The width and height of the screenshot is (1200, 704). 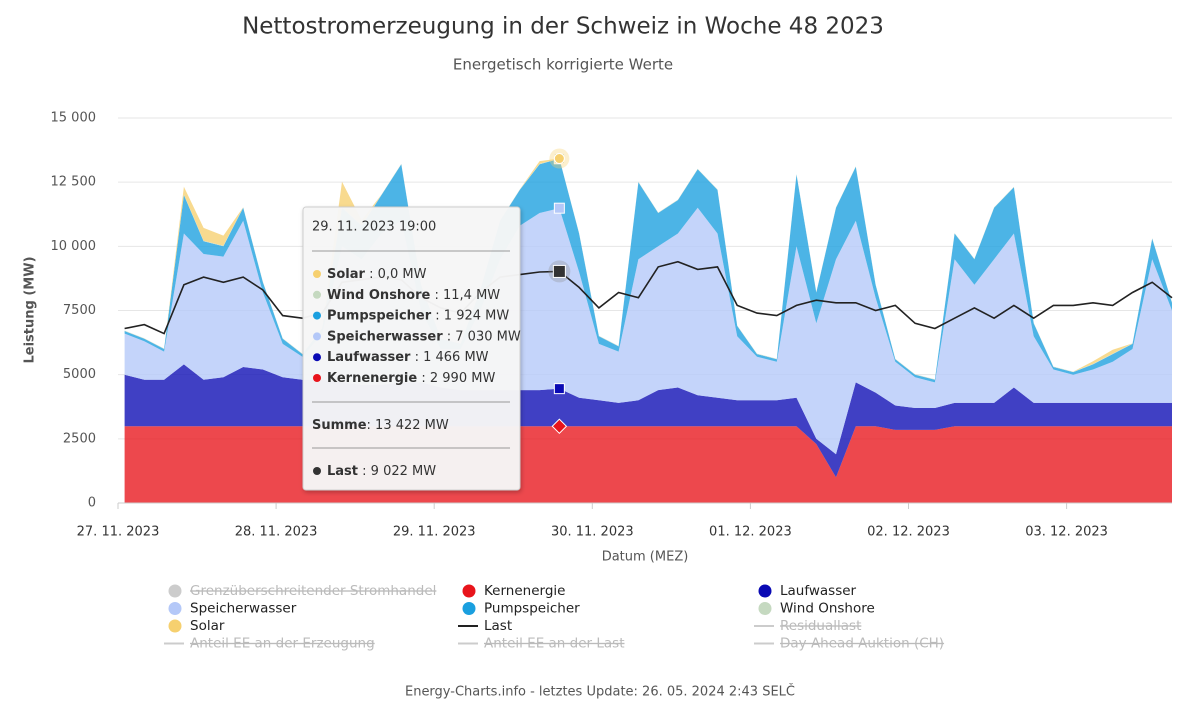 What do you see at coordinates (379, 294) in the screenshot?
I see `tooltip-name: Wind Onshore` at bounding box center [379, 294].